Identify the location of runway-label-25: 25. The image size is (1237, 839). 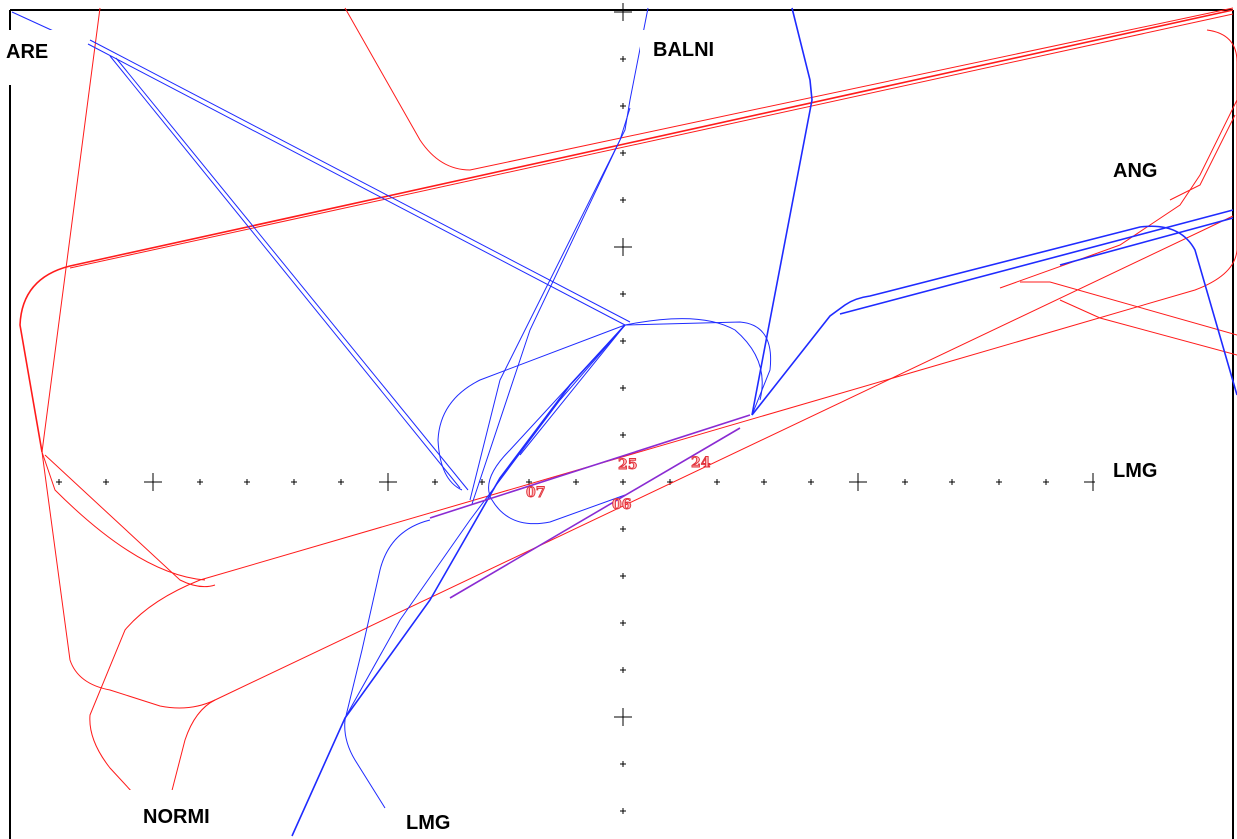
(627, 465).